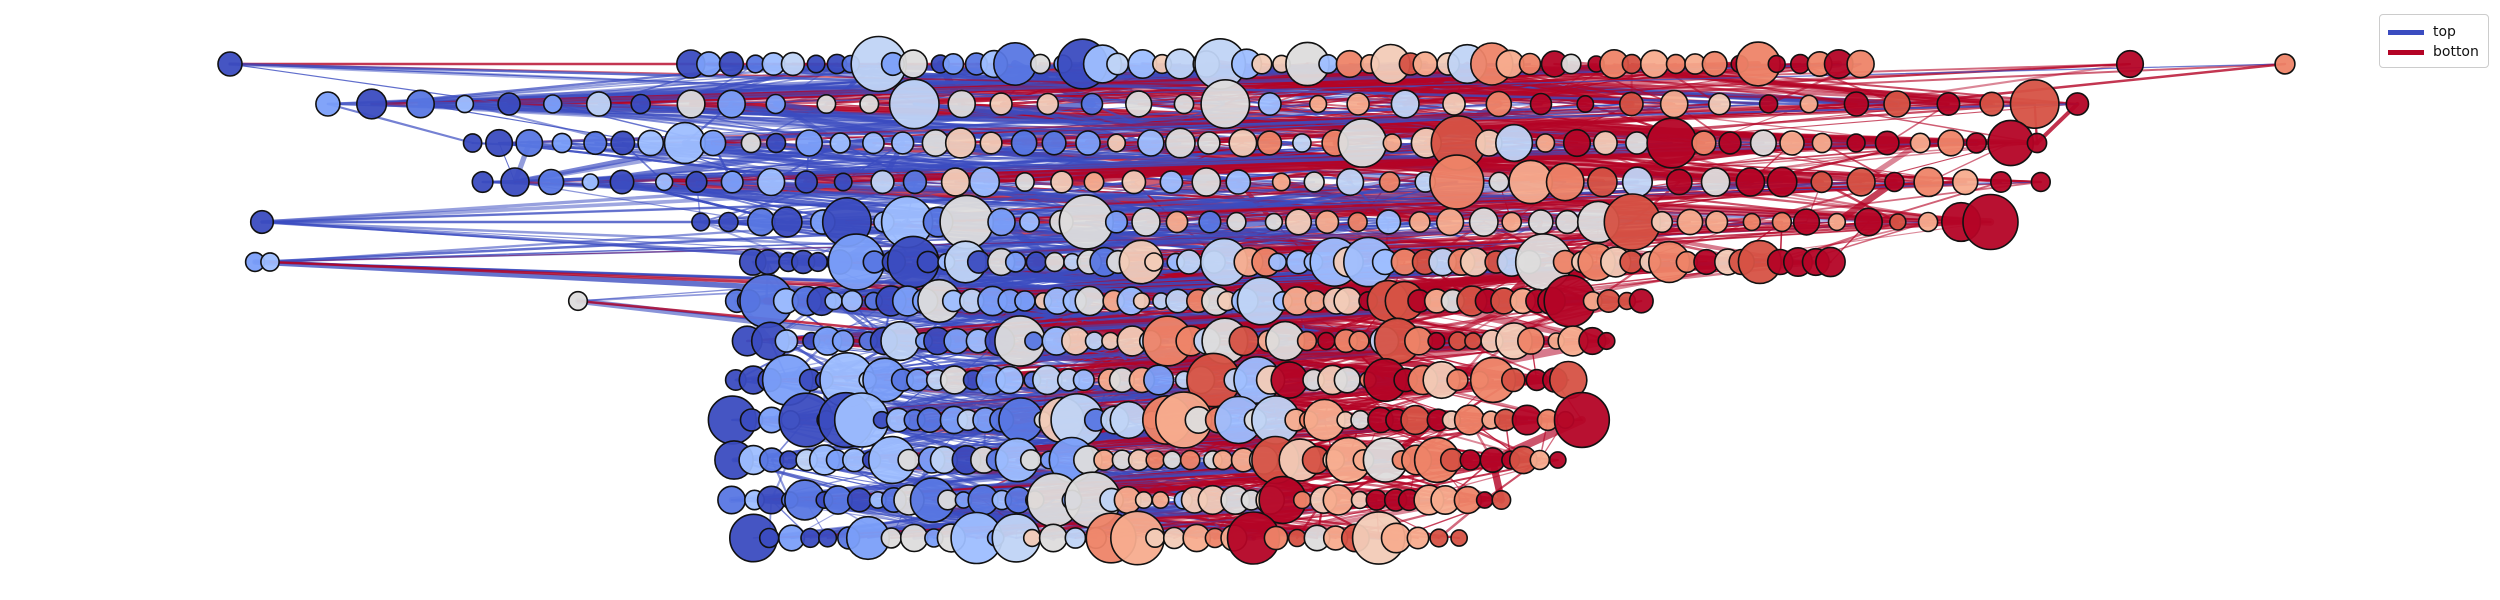 The image size is (2500, 600). I want to click on legend-entry-top: top, so click(2434, 32).